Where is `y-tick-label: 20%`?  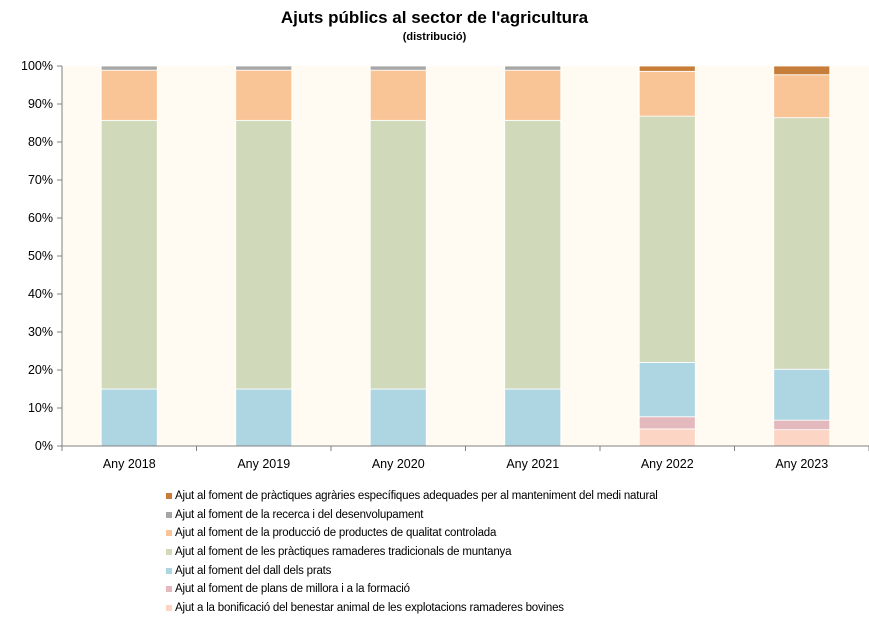 y-tick-label: 20% is located at coordinates (40, 370).